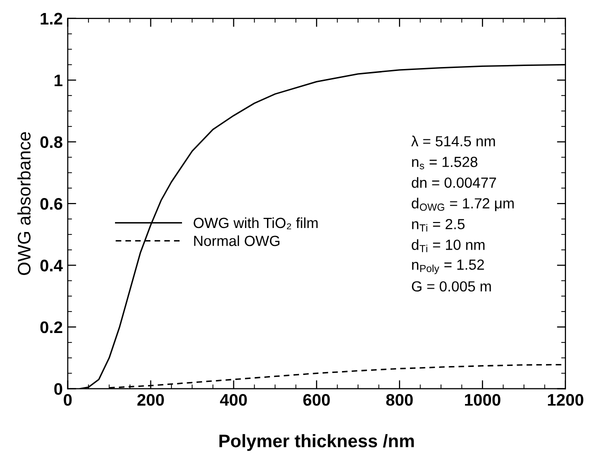 The width and height of the screenshot is (589, 460). What do you see at coordinates (233, 400) in the screenshot?
I see `x-tick-label: 400` at bounding box center [233, 400].